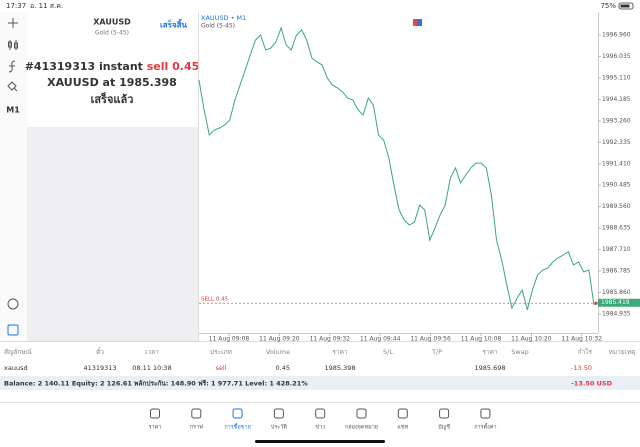 This screenshot has width=640, height=447. What do you see at coordinates (221, 352) in the screenshot?
I see `column-header: ประเภท` at bounding box center [221, 352].